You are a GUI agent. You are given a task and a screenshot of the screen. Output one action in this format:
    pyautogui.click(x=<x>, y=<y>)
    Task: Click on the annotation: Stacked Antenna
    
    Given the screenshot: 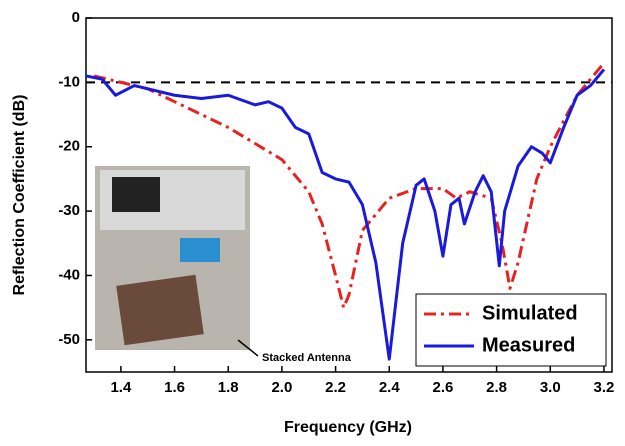 What is the action you would take?
    pyautogui.click(x=307, y=358)
    